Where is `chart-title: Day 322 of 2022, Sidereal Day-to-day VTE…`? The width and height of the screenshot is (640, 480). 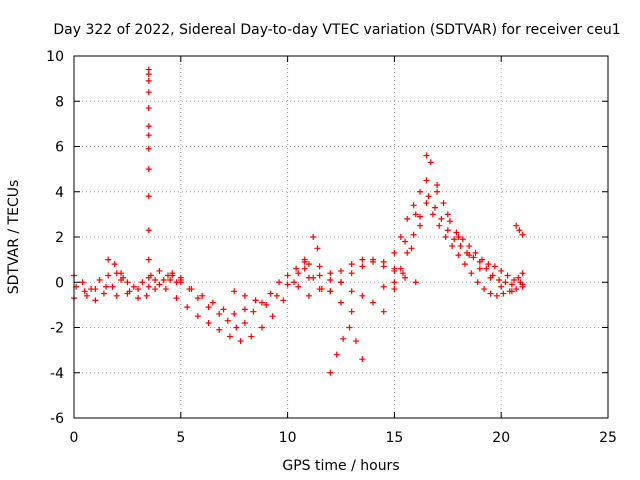
chart-title: Day 322 of 2022, Sidereal Day-to-day VTE… is located at coordinates (336, 30).